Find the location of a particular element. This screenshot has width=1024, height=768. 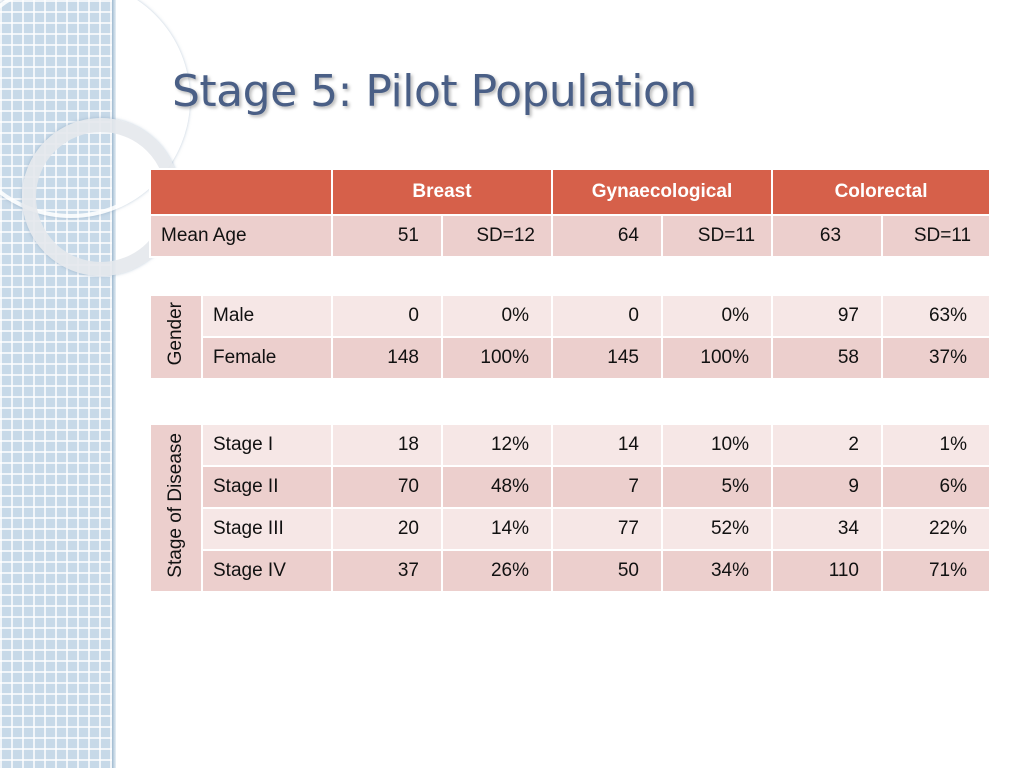

cell: 10% is located at coordinates (717, 445).